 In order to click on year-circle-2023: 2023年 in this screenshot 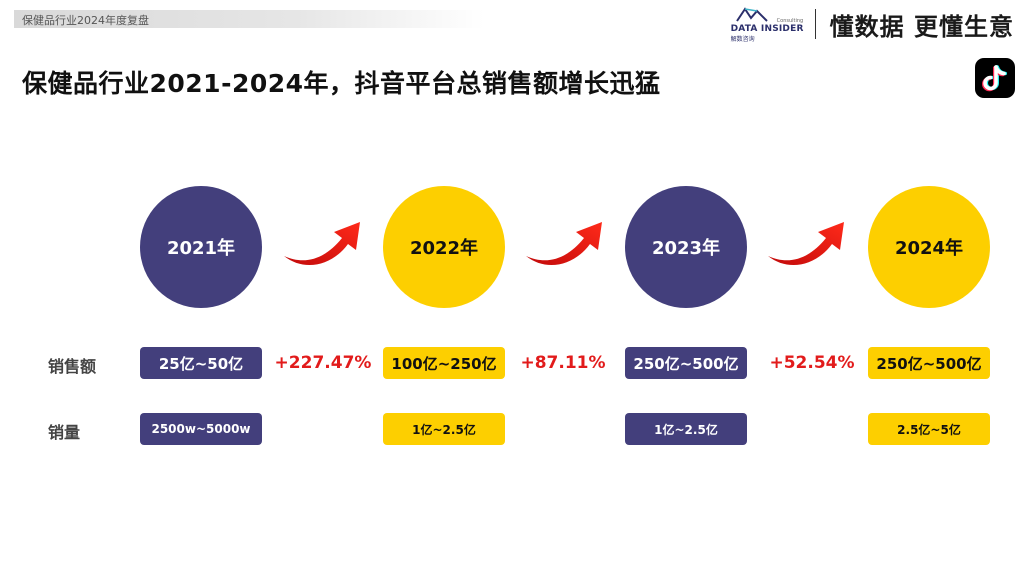, I will do `click(686, 247)`.